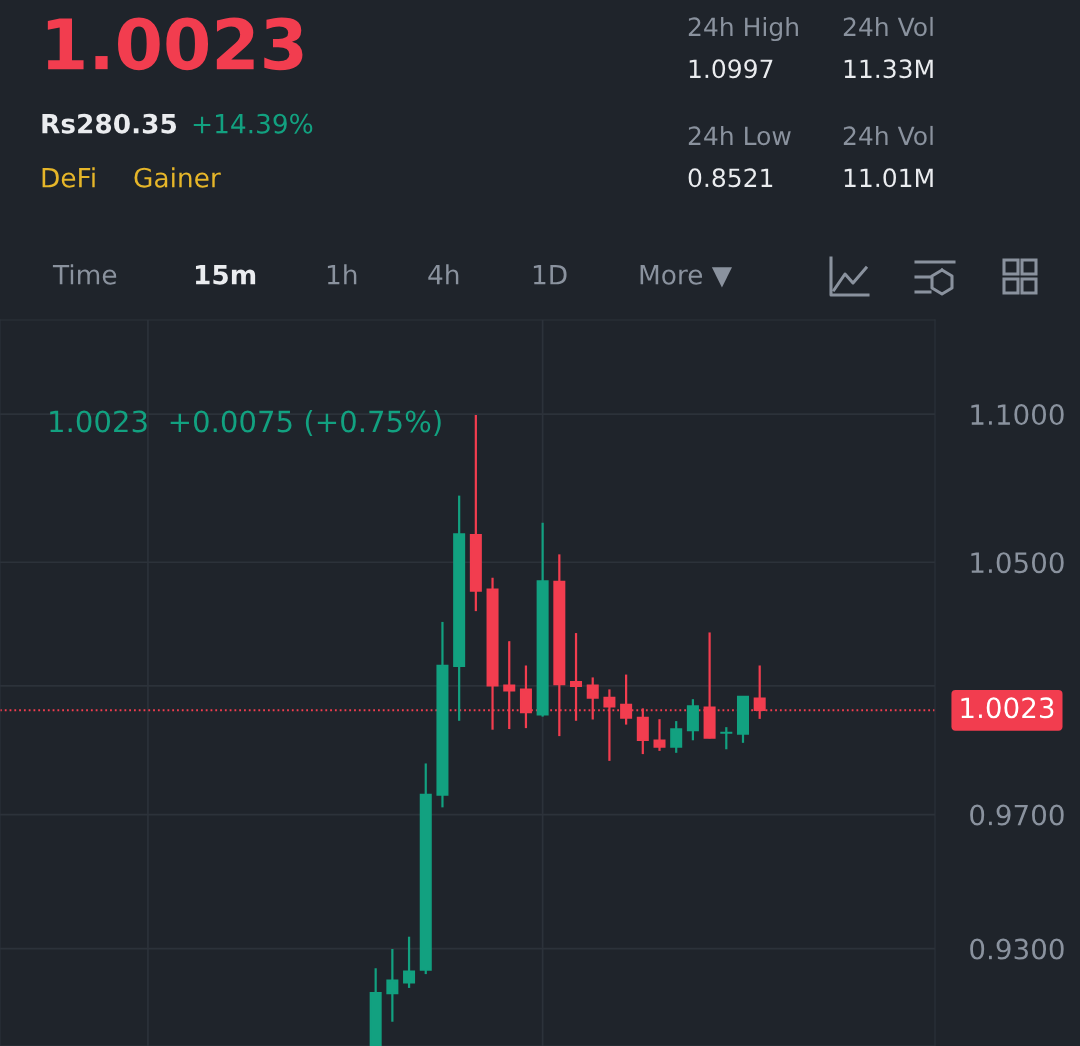 The height and width of the screenshot is (1046, 1080). Describe the element at coordinates (1017, 563) in the screenshot. I see `y-tick-label: 1.0500` at that location.